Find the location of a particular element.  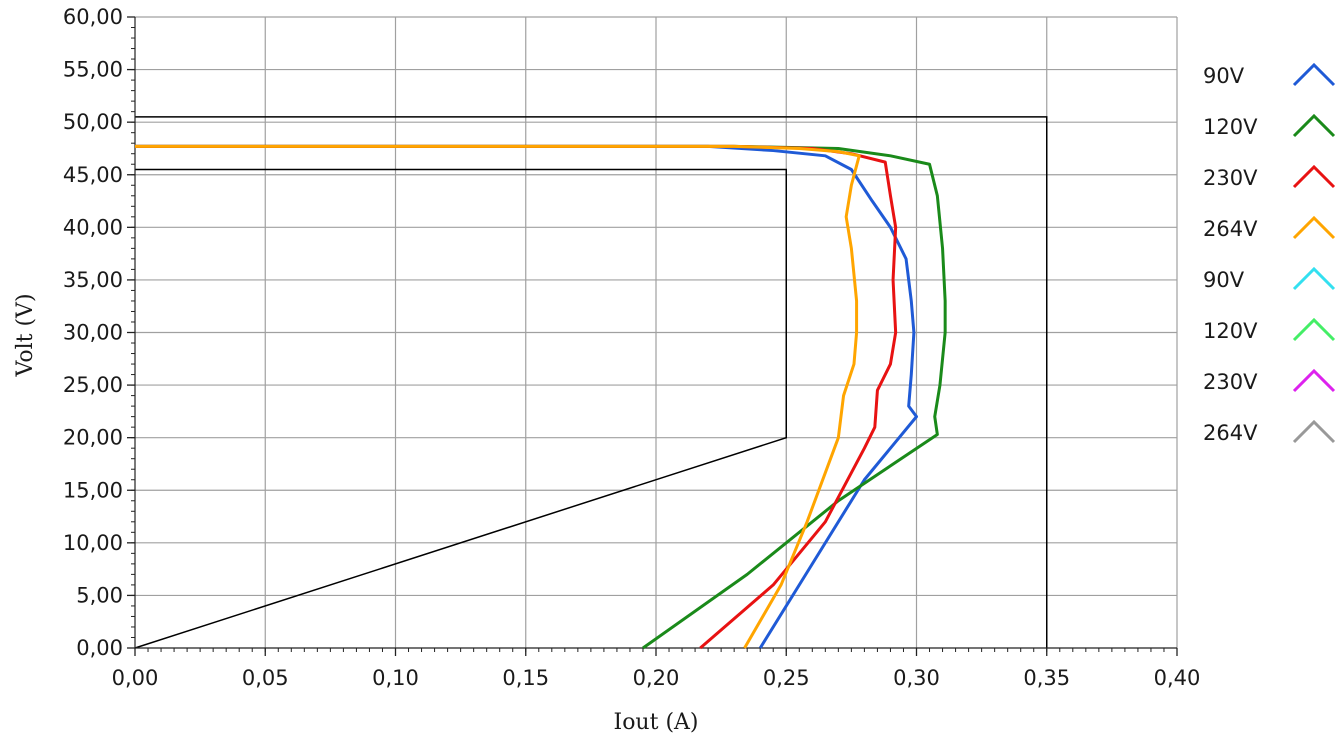

y-tick-label: 50,00 is located at coordinates (93, 122).